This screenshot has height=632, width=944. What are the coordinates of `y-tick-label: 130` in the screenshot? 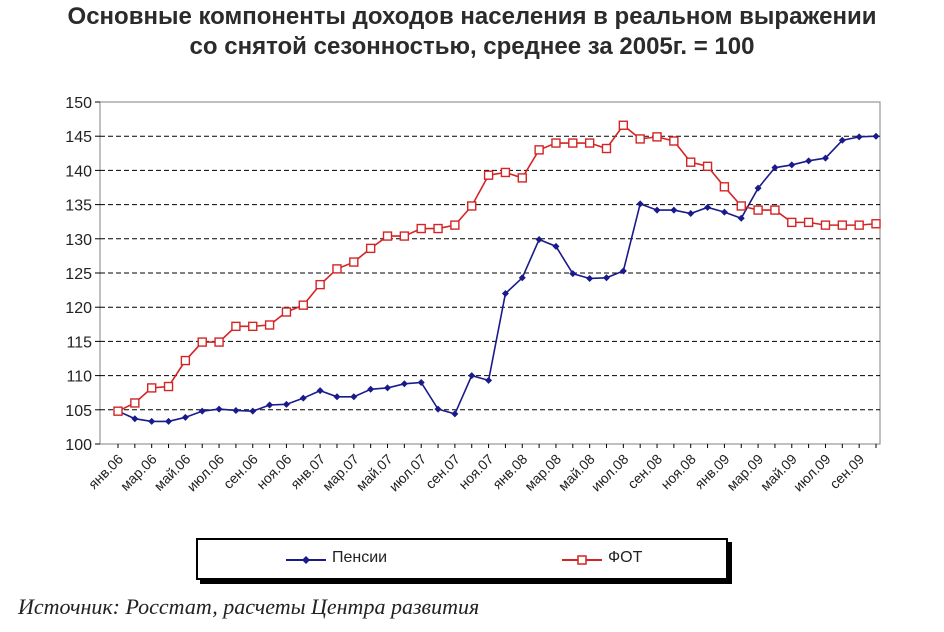 It's located at (78, 240).